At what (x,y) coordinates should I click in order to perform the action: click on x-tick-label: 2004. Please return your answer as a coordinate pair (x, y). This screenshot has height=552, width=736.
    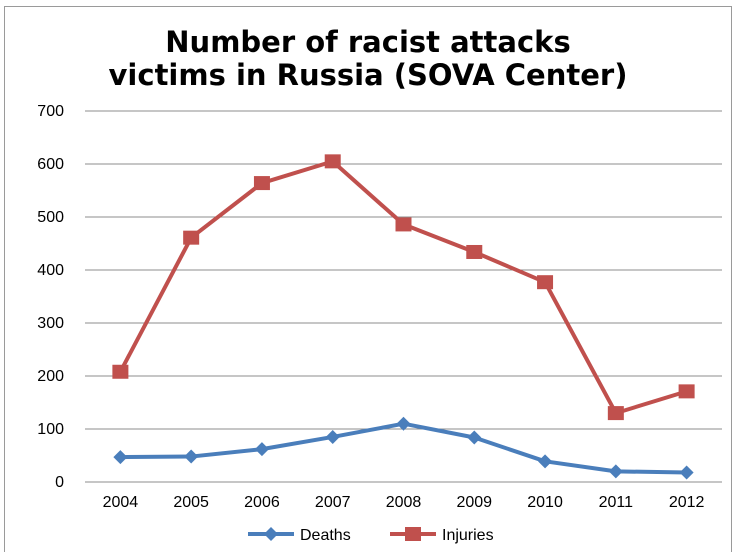
    Looking at the image, I should click on (121, 502).